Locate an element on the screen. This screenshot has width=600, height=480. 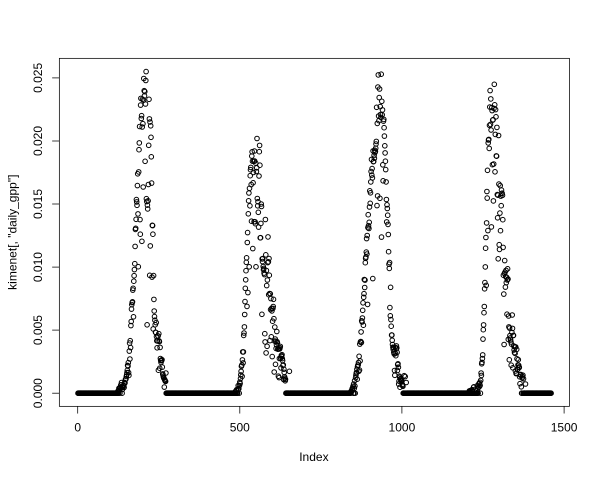
svg-text: 0.010 is located at coordinates (38, 267).